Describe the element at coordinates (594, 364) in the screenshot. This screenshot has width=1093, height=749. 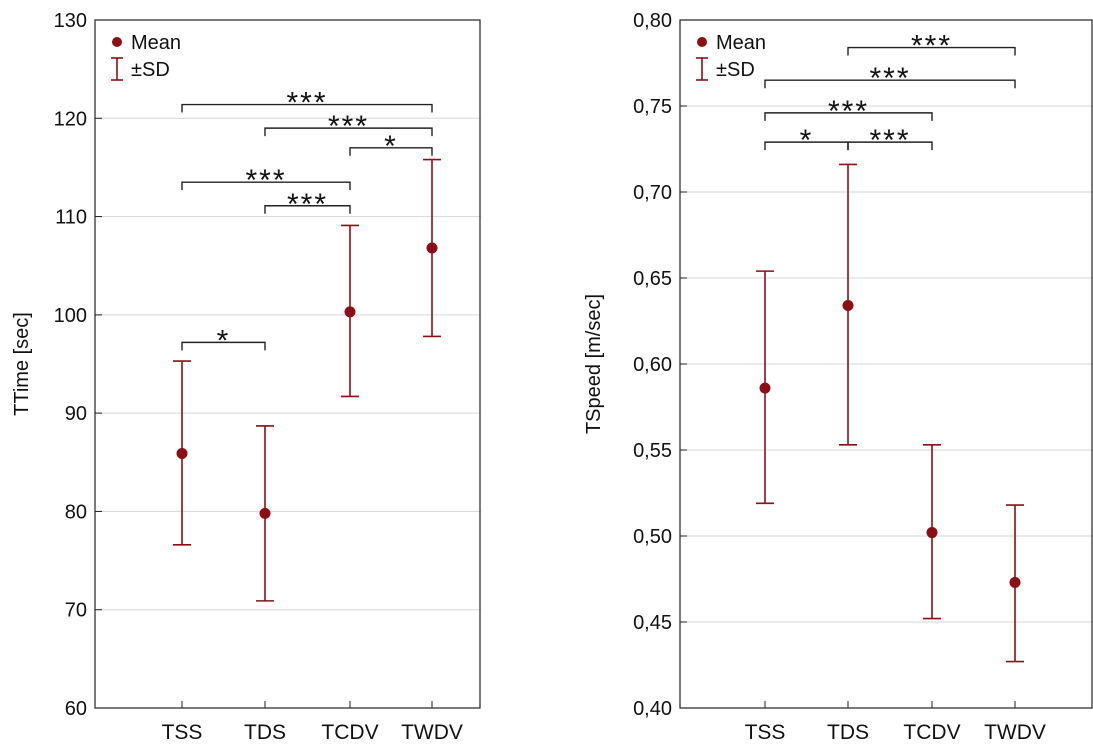
I see `y-axis-label: TSpeed [m/sec]` at that location.